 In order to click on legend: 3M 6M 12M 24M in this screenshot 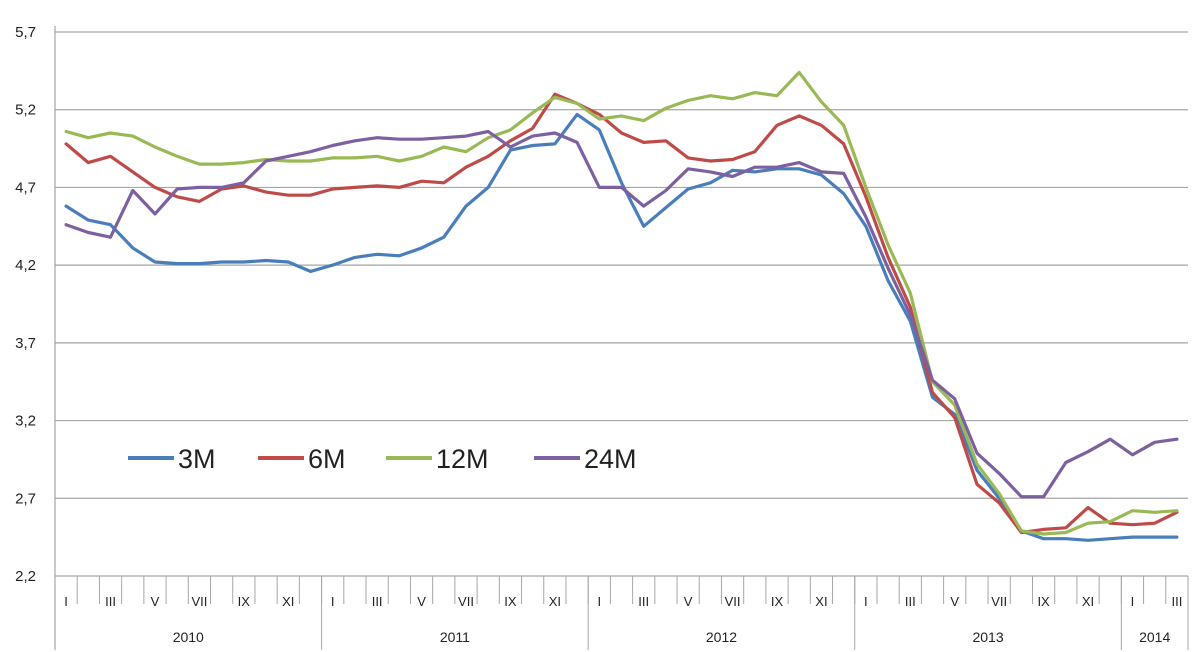, I will do `click(382, 459)`.